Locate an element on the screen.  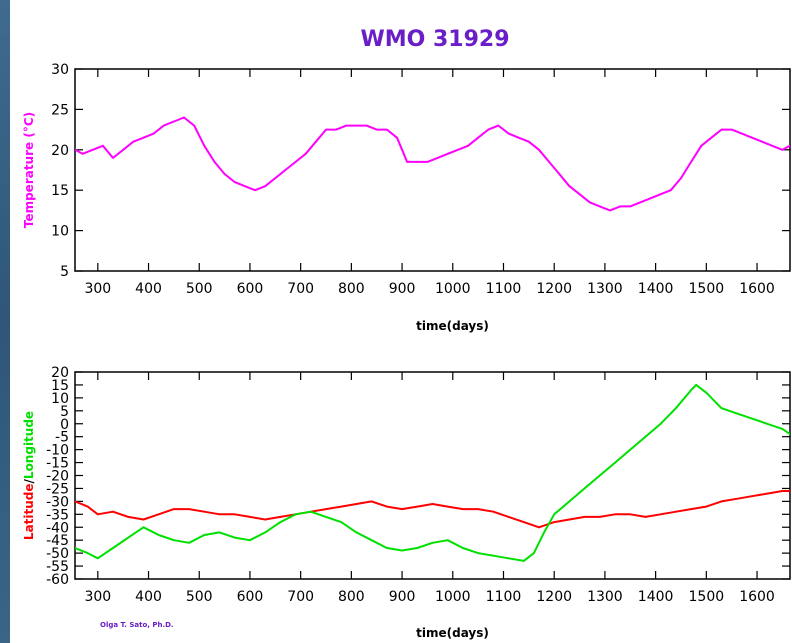
y-tick-label: 30 is located at coordinates (60, 70).